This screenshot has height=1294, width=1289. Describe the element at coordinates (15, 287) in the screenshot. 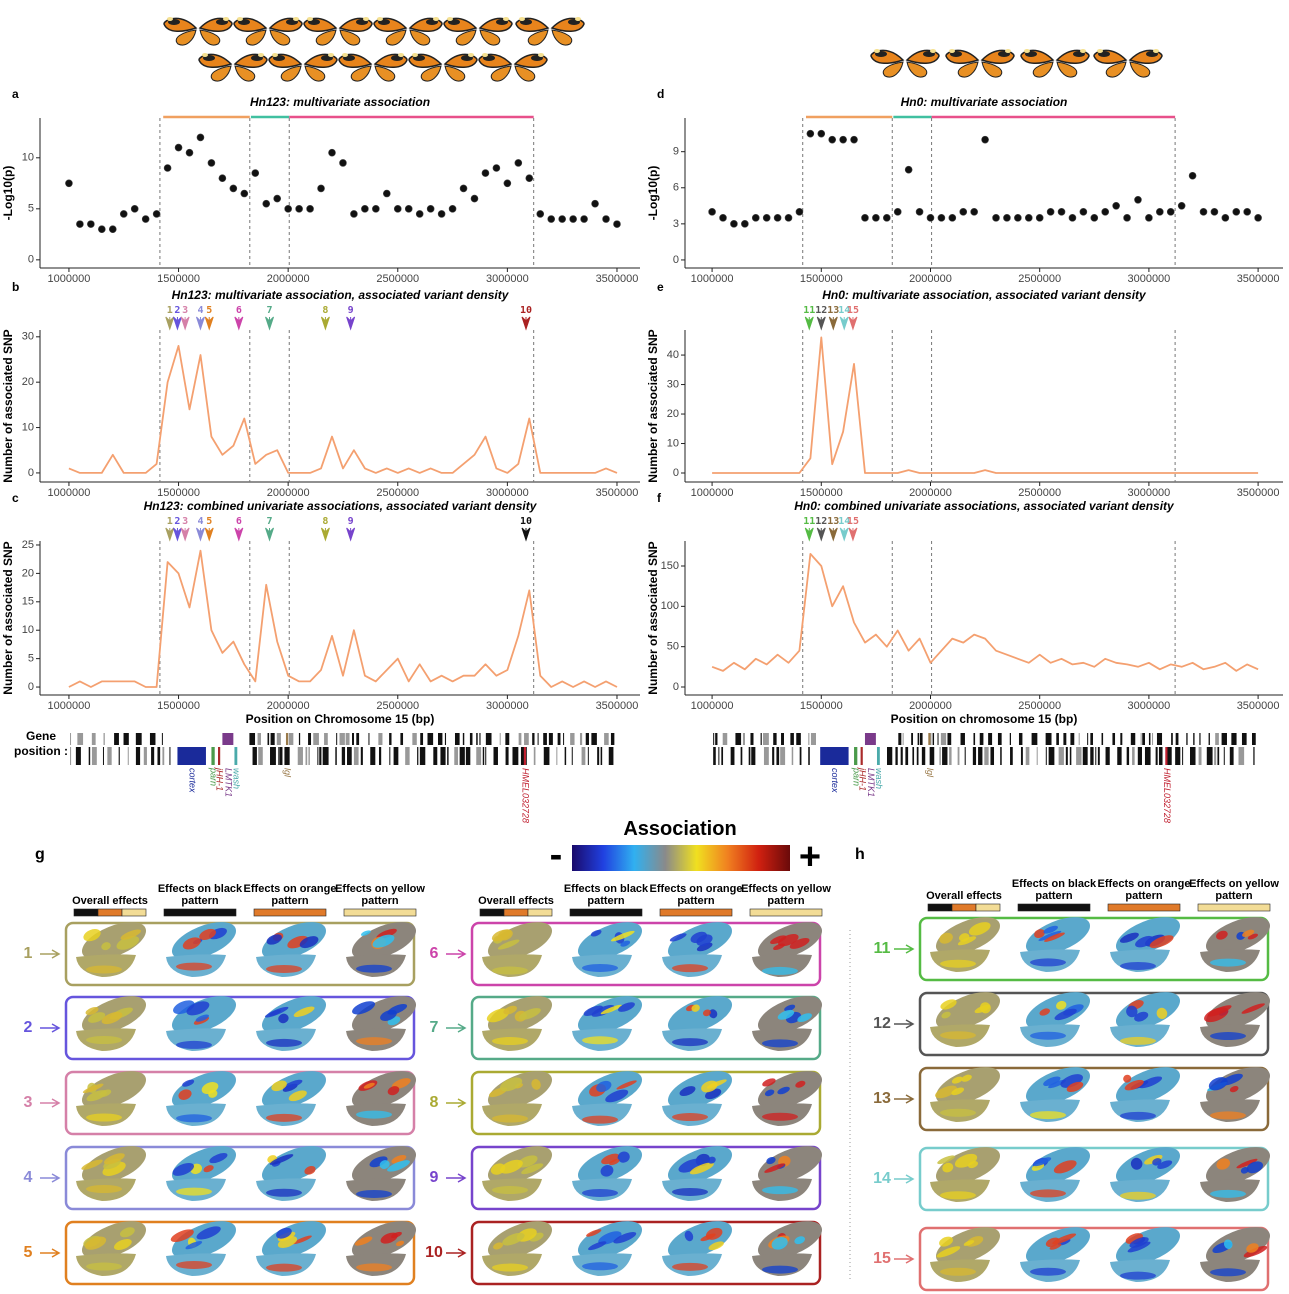

I see `panel-letter: b` at that location.